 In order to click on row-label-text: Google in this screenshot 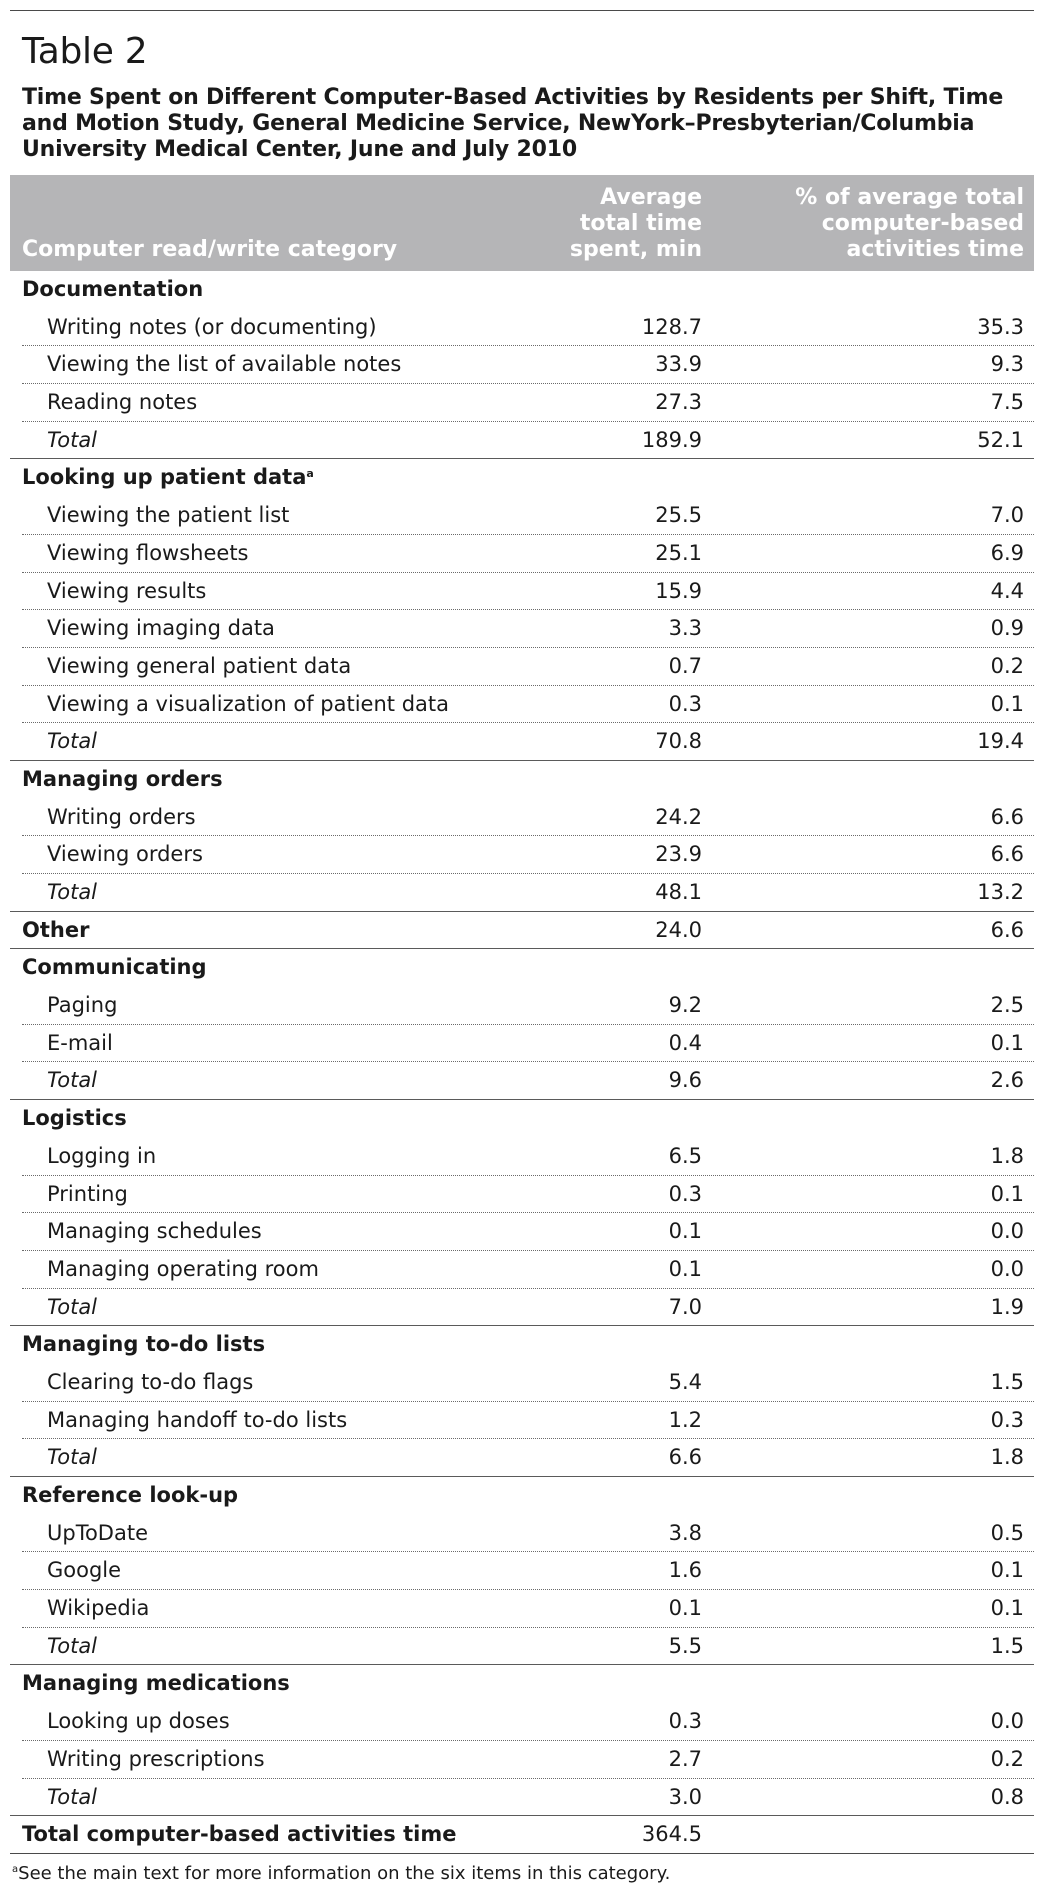, I will do `click(84, 1570)`.